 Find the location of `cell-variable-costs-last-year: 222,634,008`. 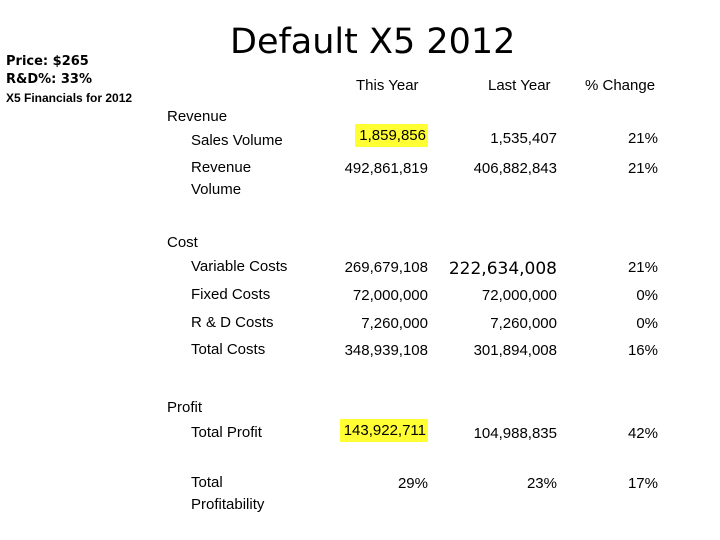

cell-variable-costs-last-year: 222,634,008 is located at coordinates (502, 269).